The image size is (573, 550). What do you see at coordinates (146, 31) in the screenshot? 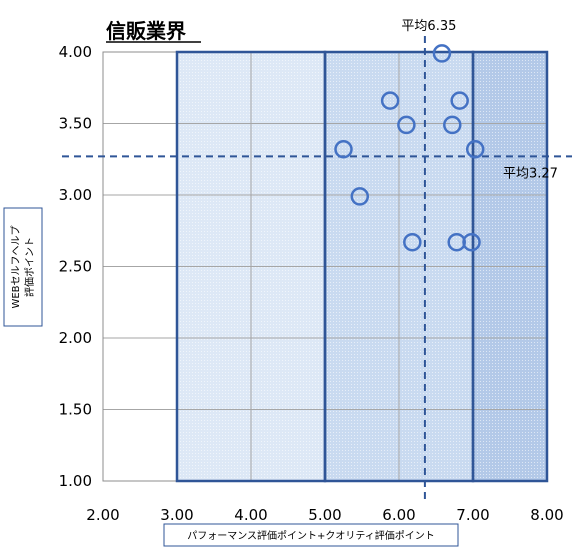
I see `chart-title: 信販業界` at bounding box center [146, 31].